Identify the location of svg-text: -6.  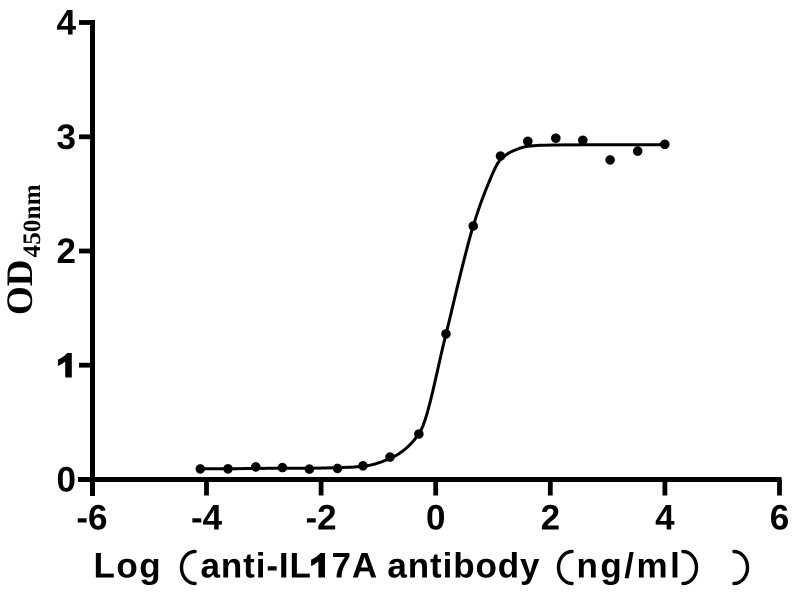
(91, 518).